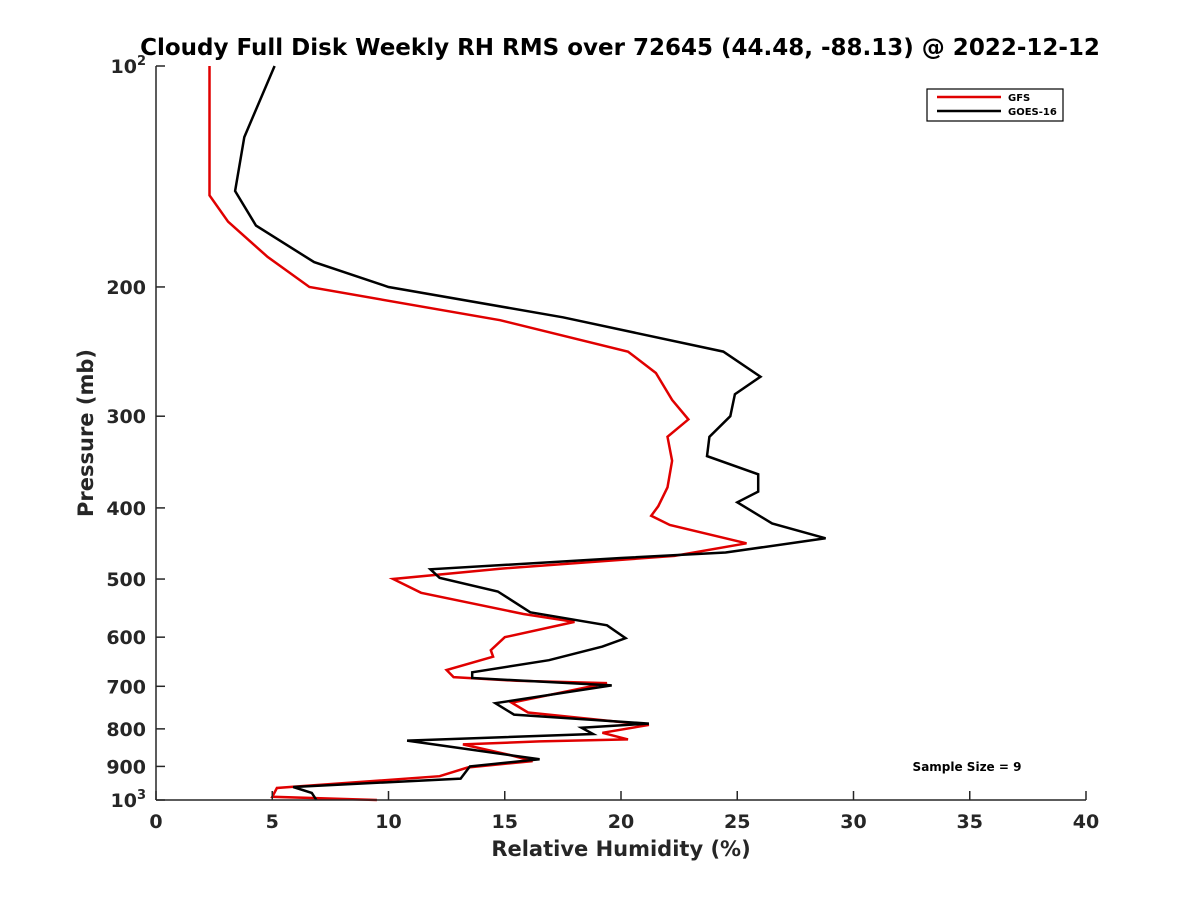 This screenshot has height=900, width=1200. What do you see at coordinates (126, 730) in the screenshot?
I see `y-tick-label: 800` at bounding box center [126, 730].